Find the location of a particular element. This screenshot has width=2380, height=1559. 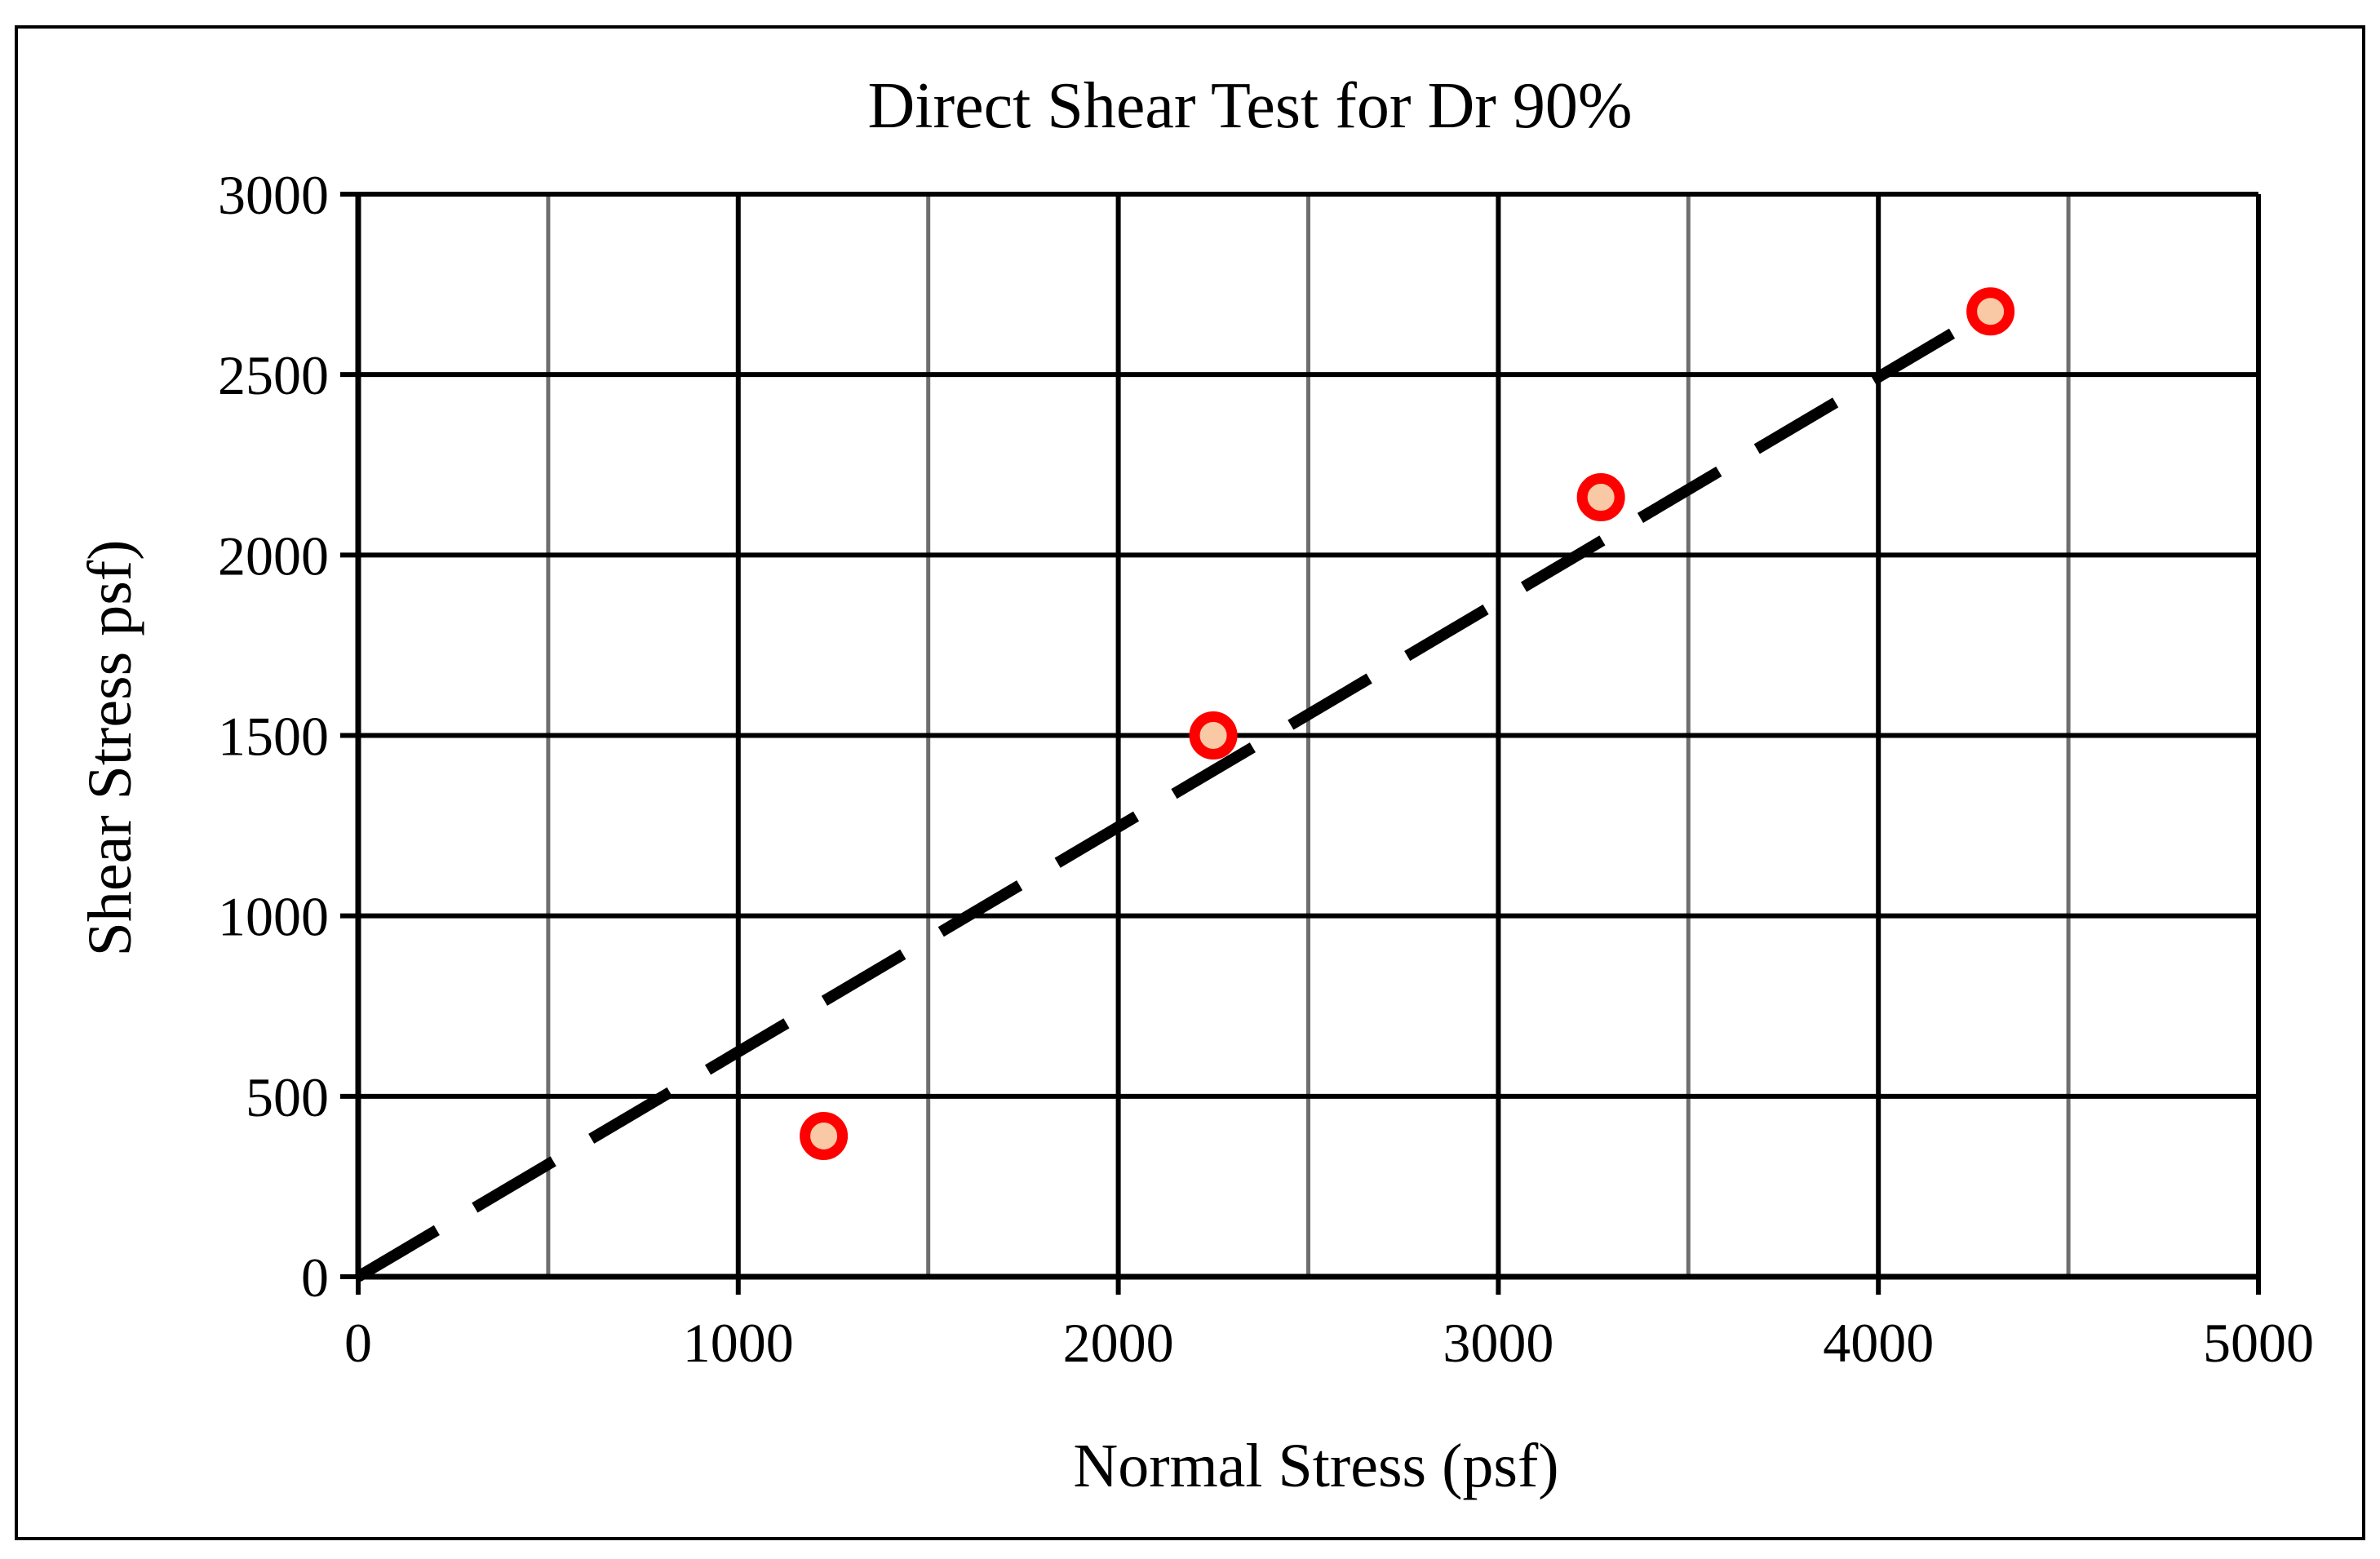

y-tick-label: 1500 is located at coordinates (273, 737).